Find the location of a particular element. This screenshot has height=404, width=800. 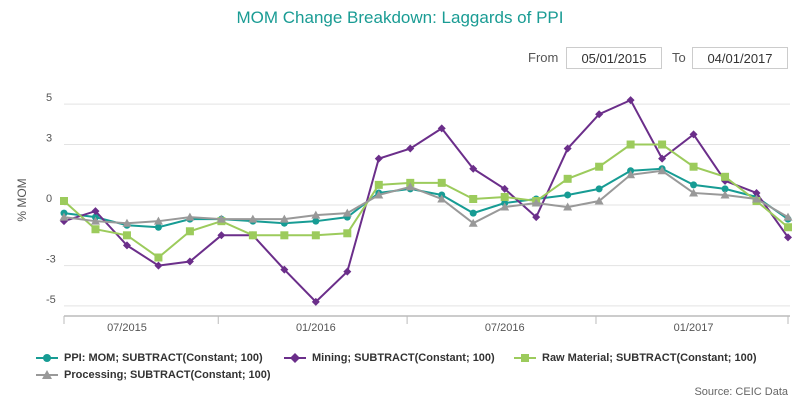

legend-mining: Mining; SUBTRACT(Constant; 100) is located at coordinates (403, 358).